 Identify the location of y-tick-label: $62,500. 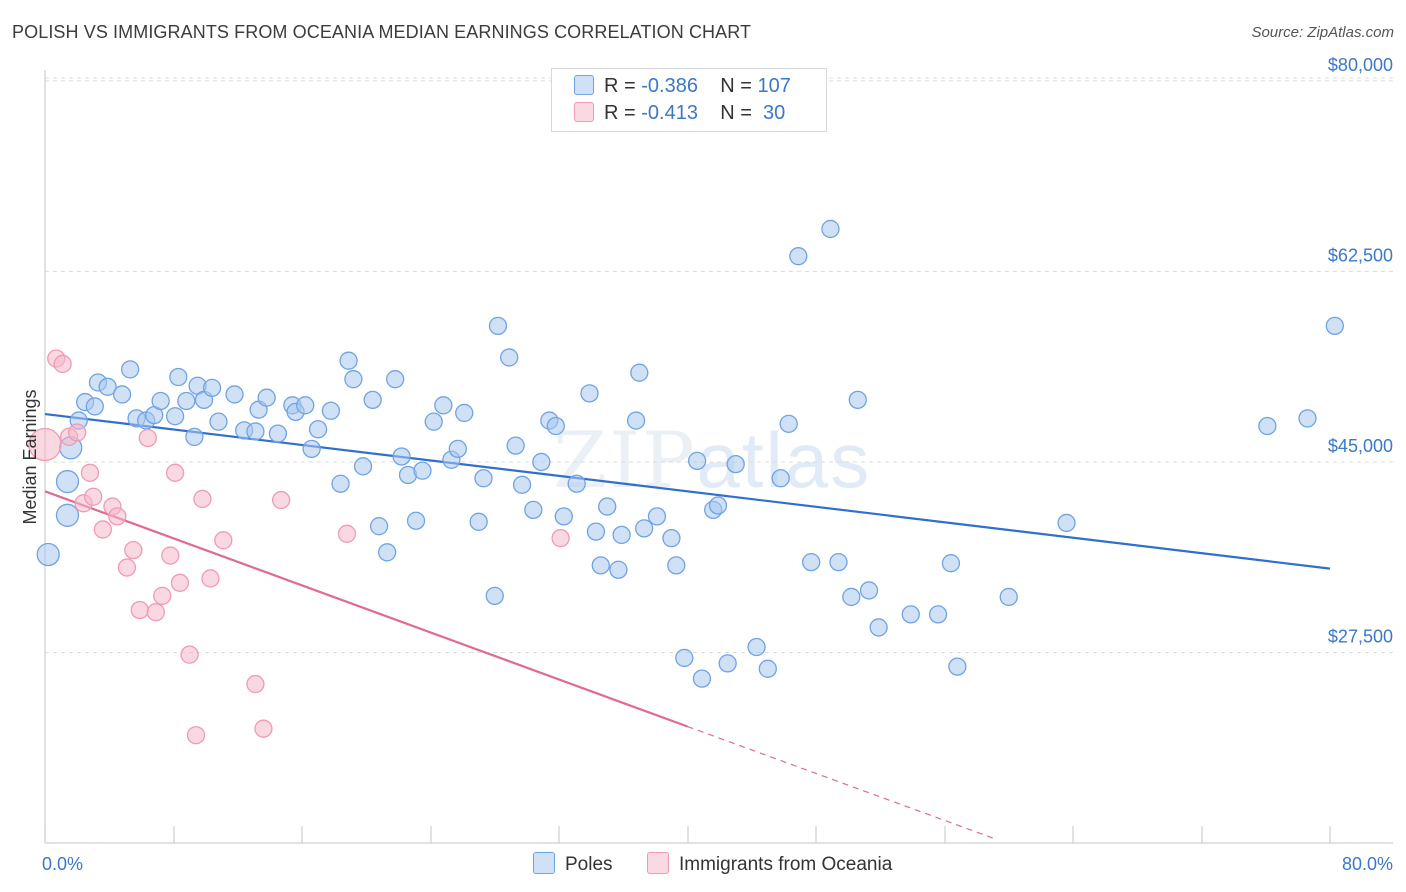
(1360, 255).